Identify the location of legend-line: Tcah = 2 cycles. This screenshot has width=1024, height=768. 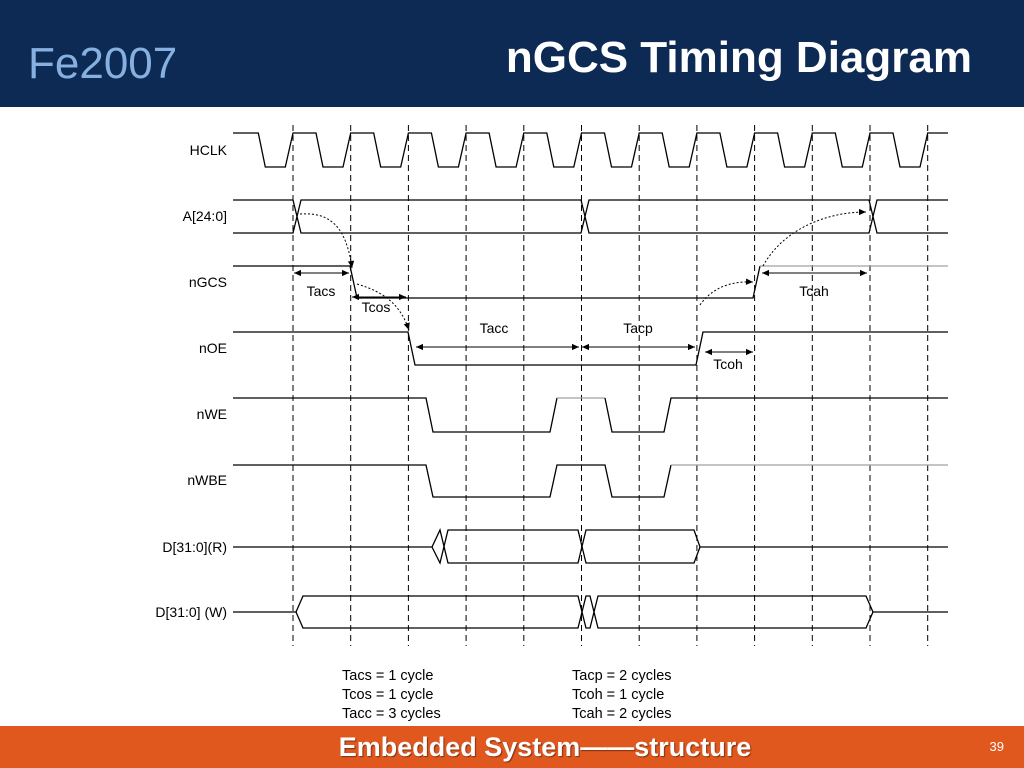
(622, 714).